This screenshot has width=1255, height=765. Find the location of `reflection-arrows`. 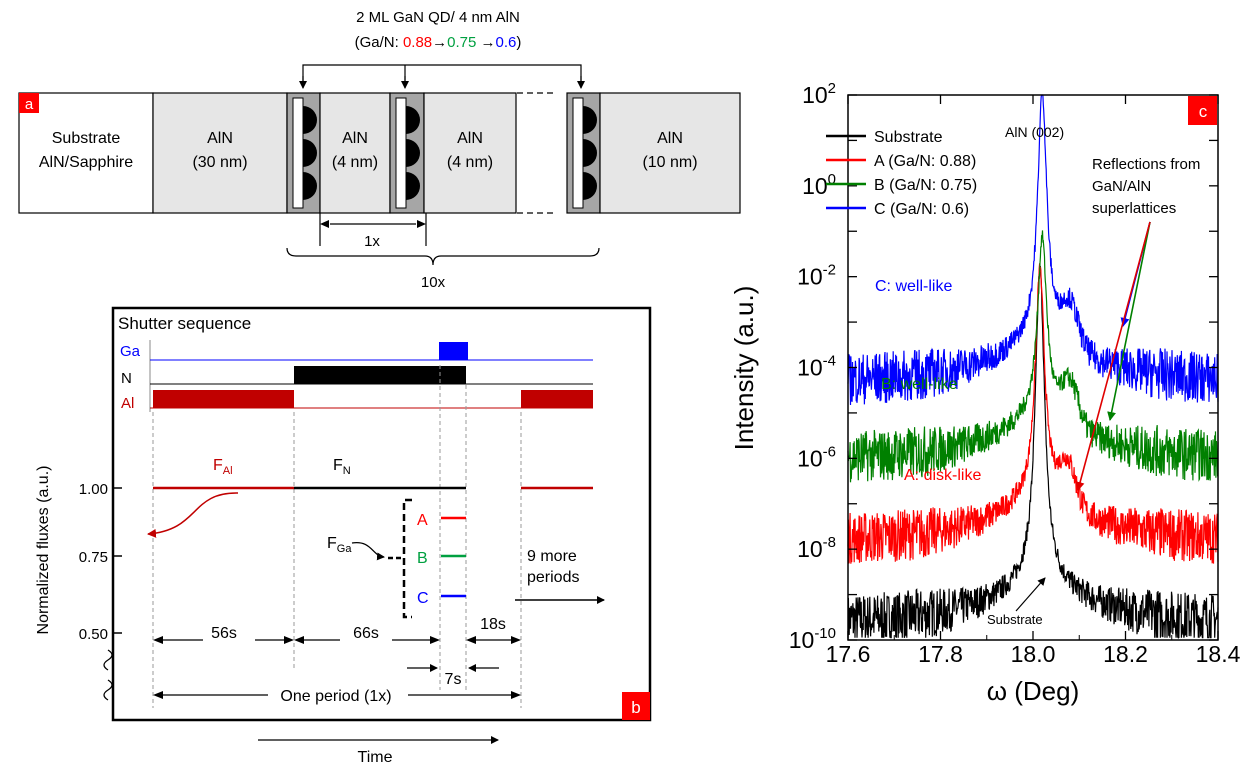

reflection-arrows is located at coordinates (1113, 356).